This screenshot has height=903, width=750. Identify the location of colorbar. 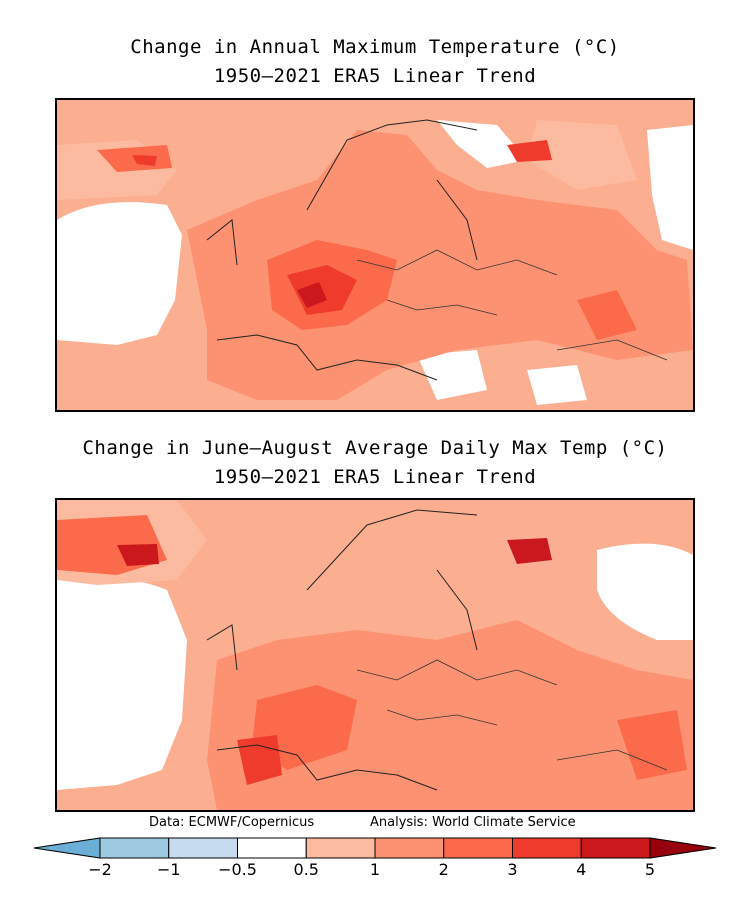
(375, 848).